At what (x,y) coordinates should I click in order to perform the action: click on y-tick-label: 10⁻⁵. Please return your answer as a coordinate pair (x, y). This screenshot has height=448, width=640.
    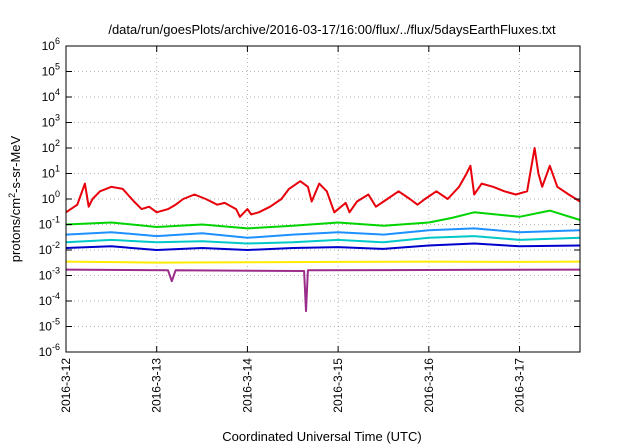
    Looking at the image, I should click on (49, 325).